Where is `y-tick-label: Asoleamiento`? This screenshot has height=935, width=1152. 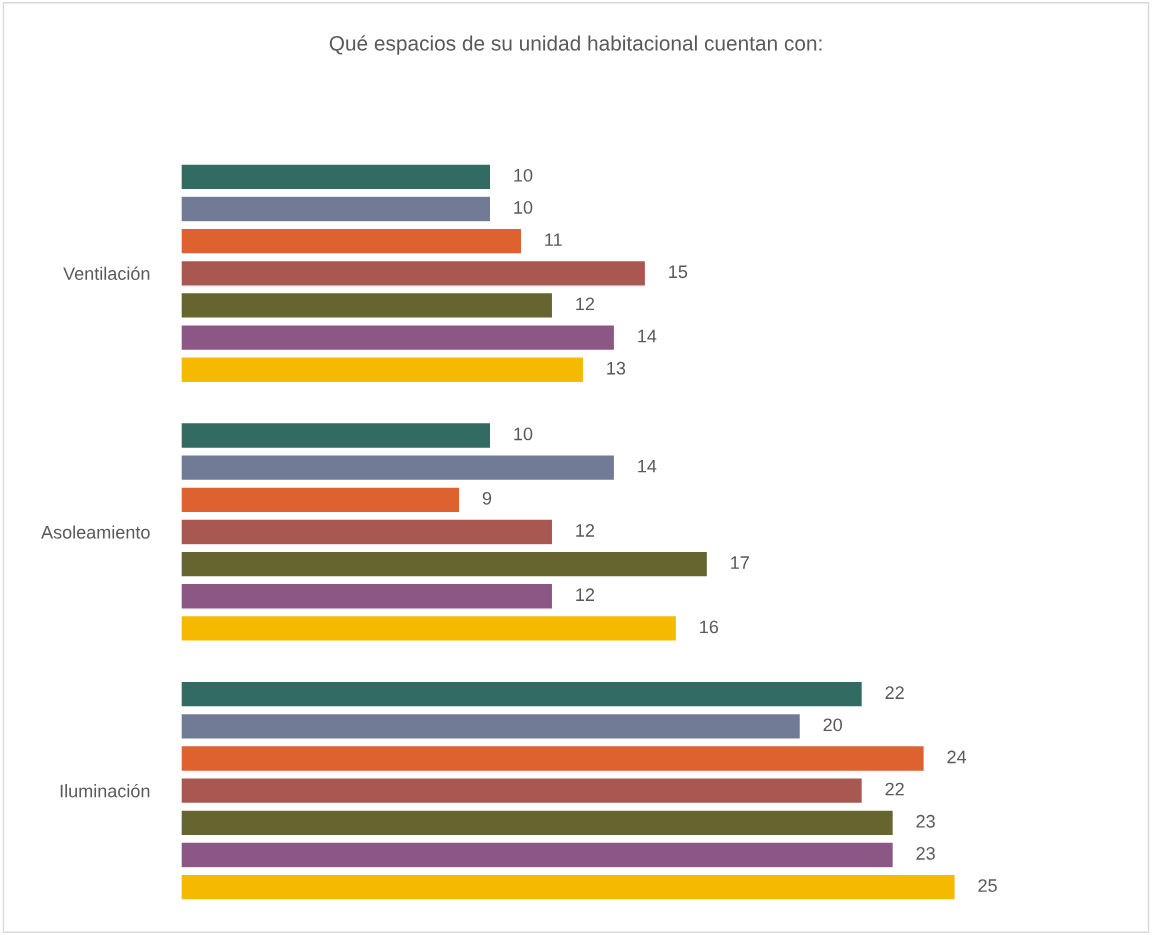
y-tick-label: Asoleamiento is located at coordinates (95, 532).